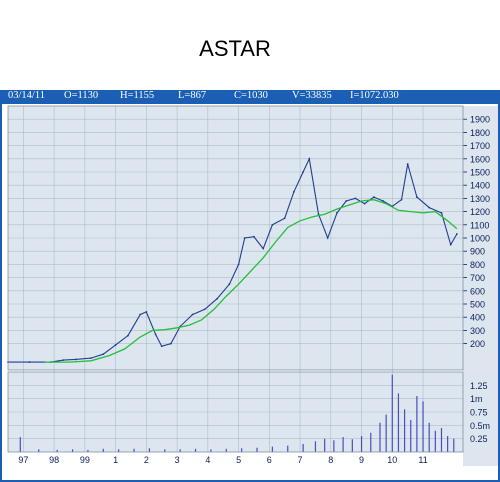 The height and width of the screenshot is (482, 500). What do you see at coordinates (23, 460) in the screenshot?
I see `x-tick-label: 97` at bounding box center [23, 460].